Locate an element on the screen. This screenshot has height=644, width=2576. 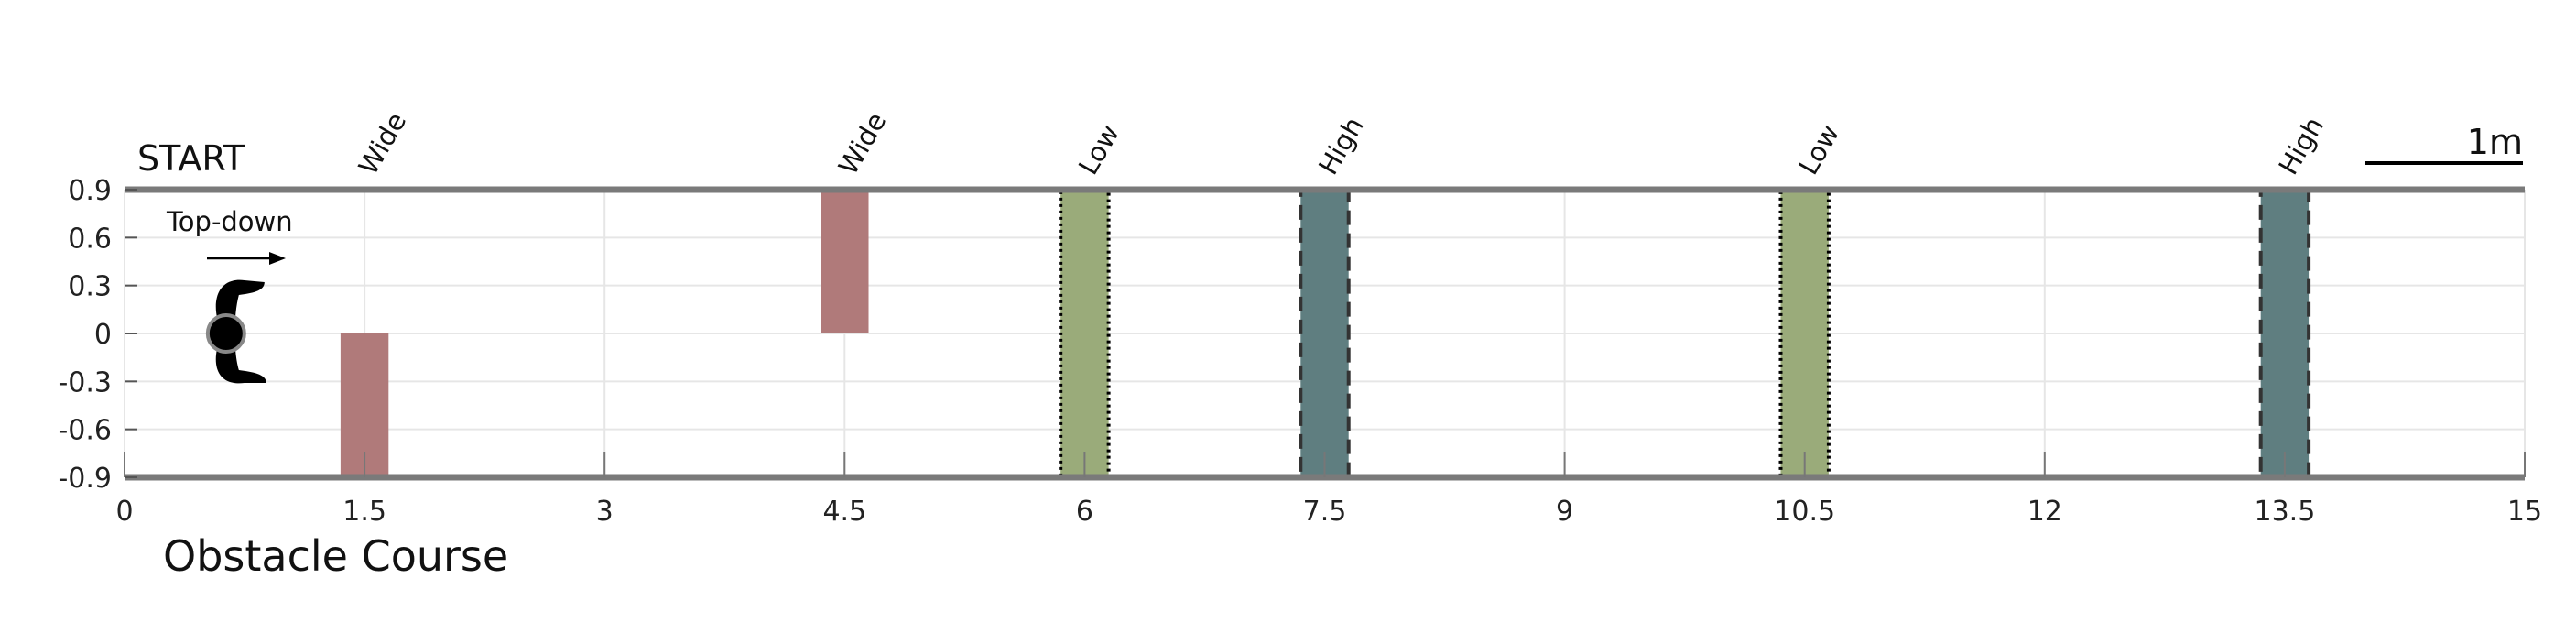
y-tick-labels: 0.9 0.6 0.3 0 -0.3 -0.6 -0.9 is located at coordinates (85, 335).